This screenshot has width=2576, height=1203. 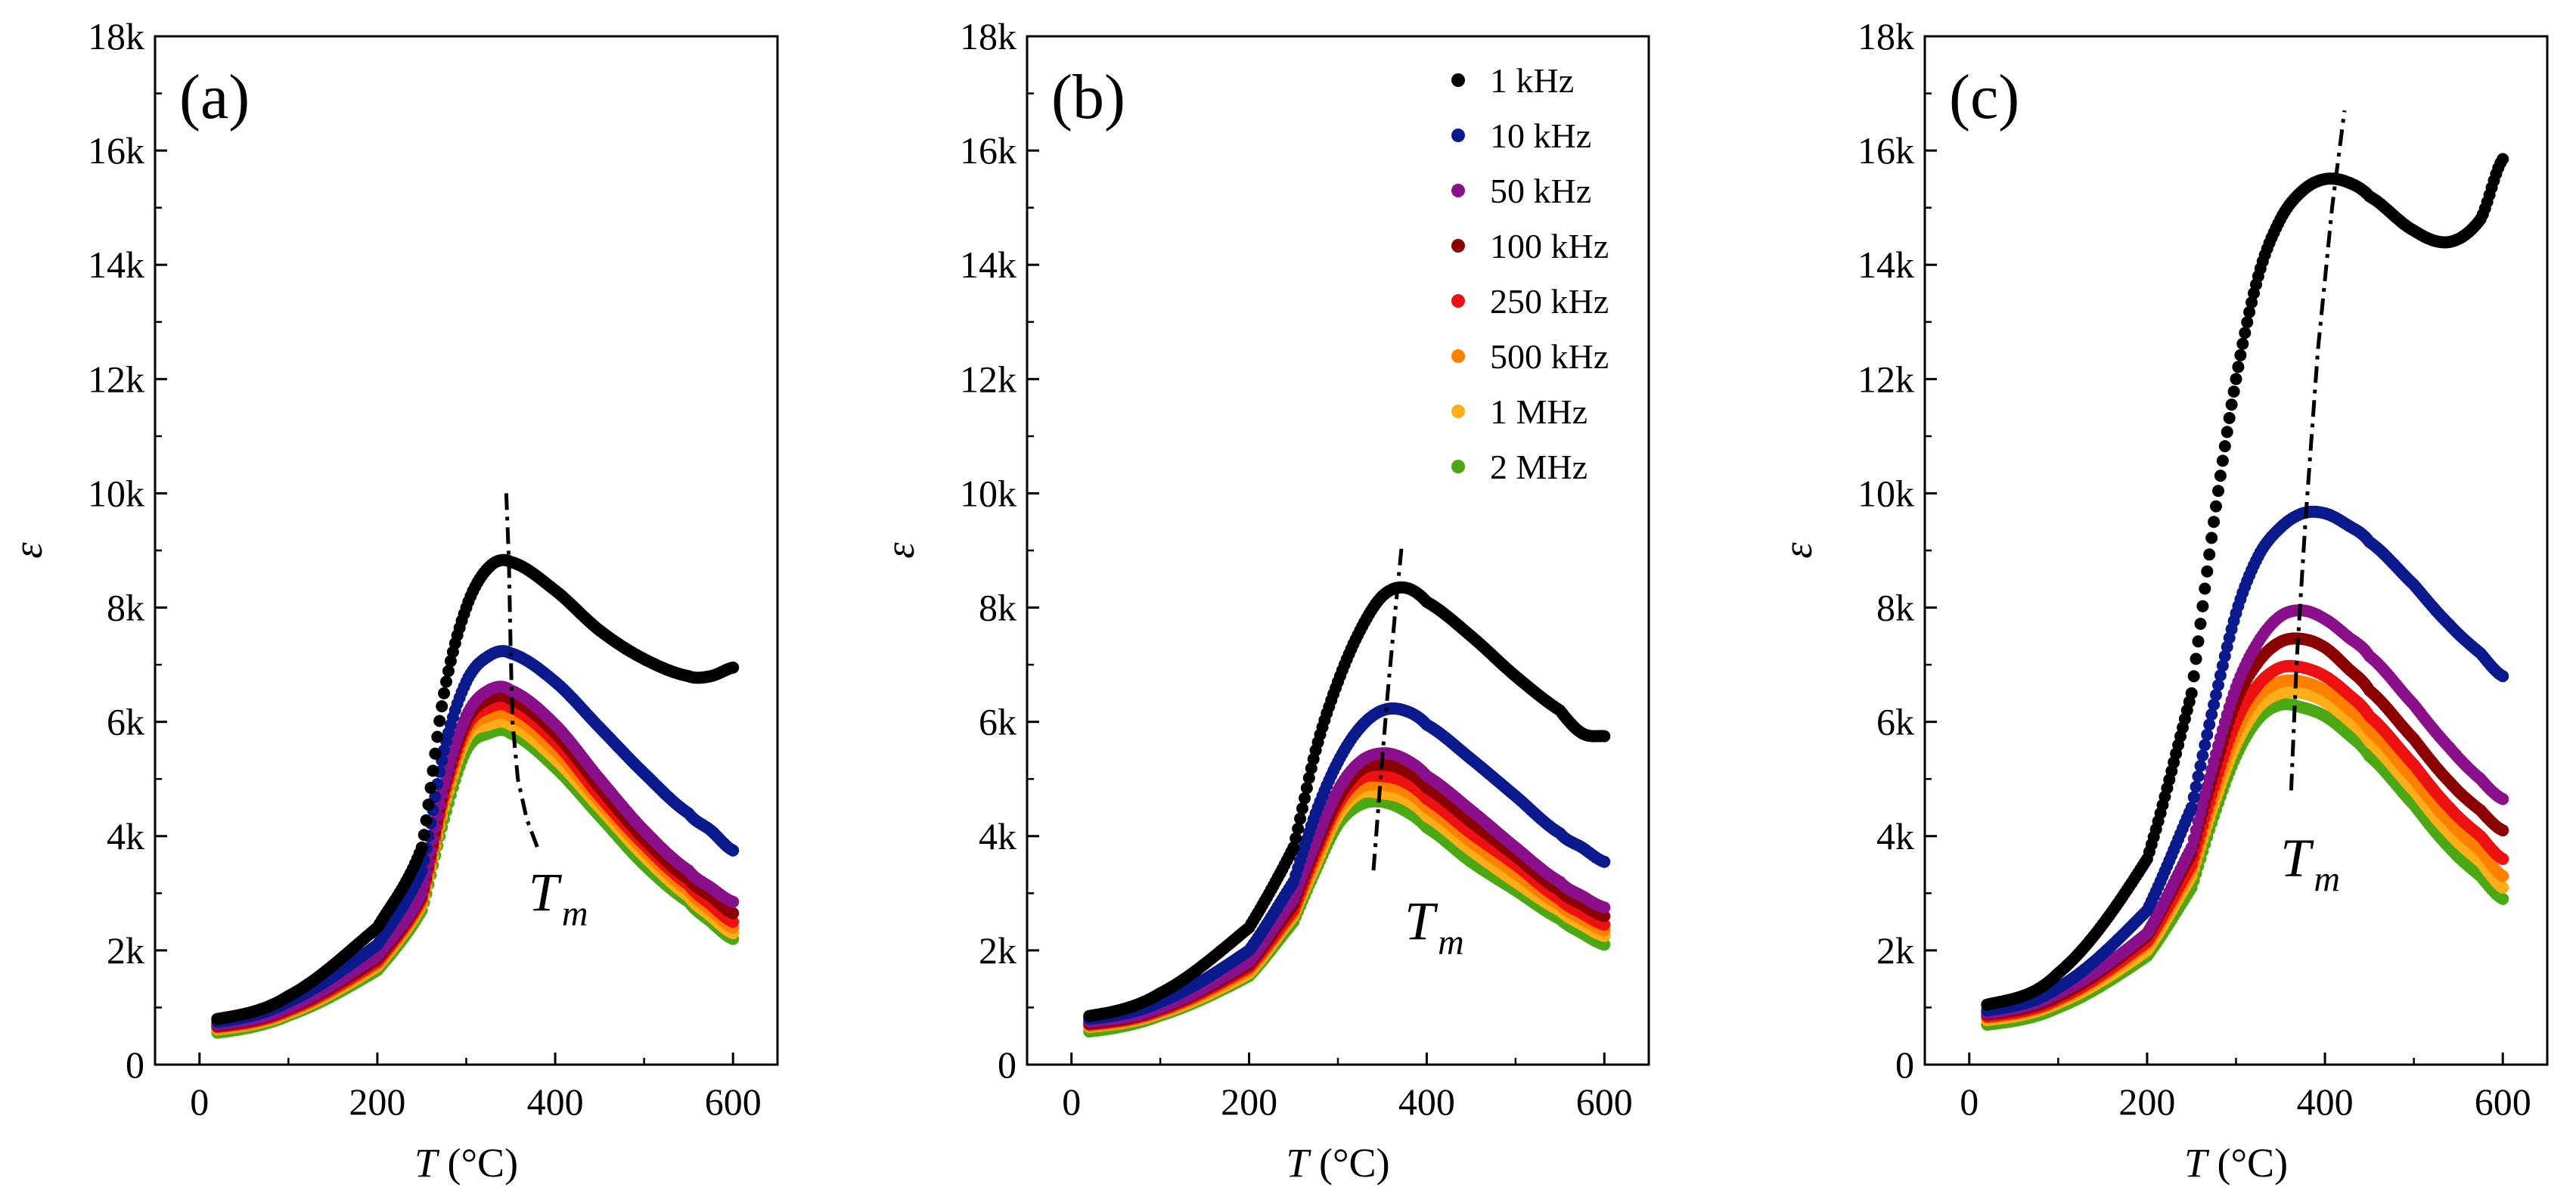 I want to click on series-1-mhz, so click(x=475, y=875).